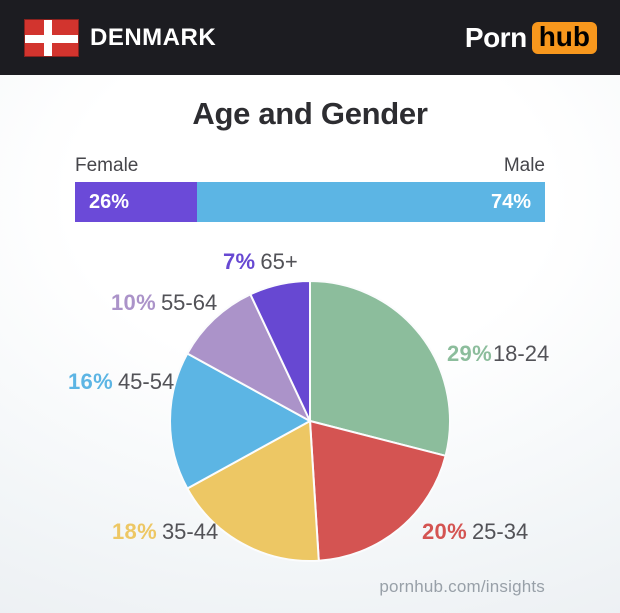 Image resolution: width=620 pixels, height=613 pixels. Describe the element at coordinates (564, 38) in the screenshot. I see `logo-hub-badge: hub` at that location.